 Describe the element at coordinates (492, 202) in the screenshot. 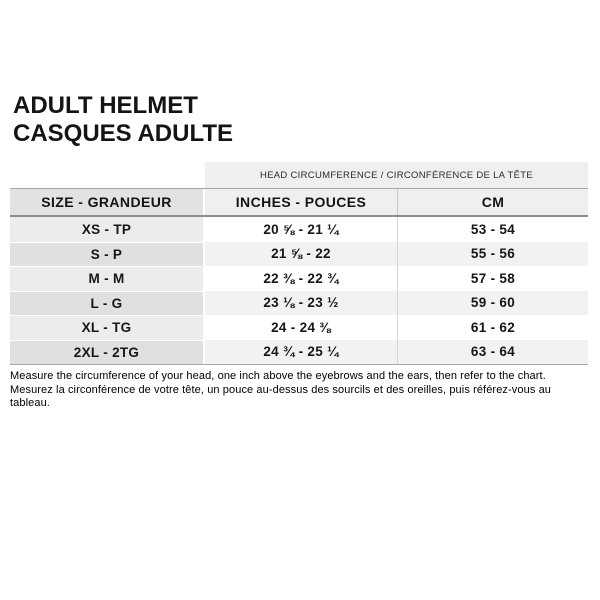

I see `column-header-cm: CM` at that location.